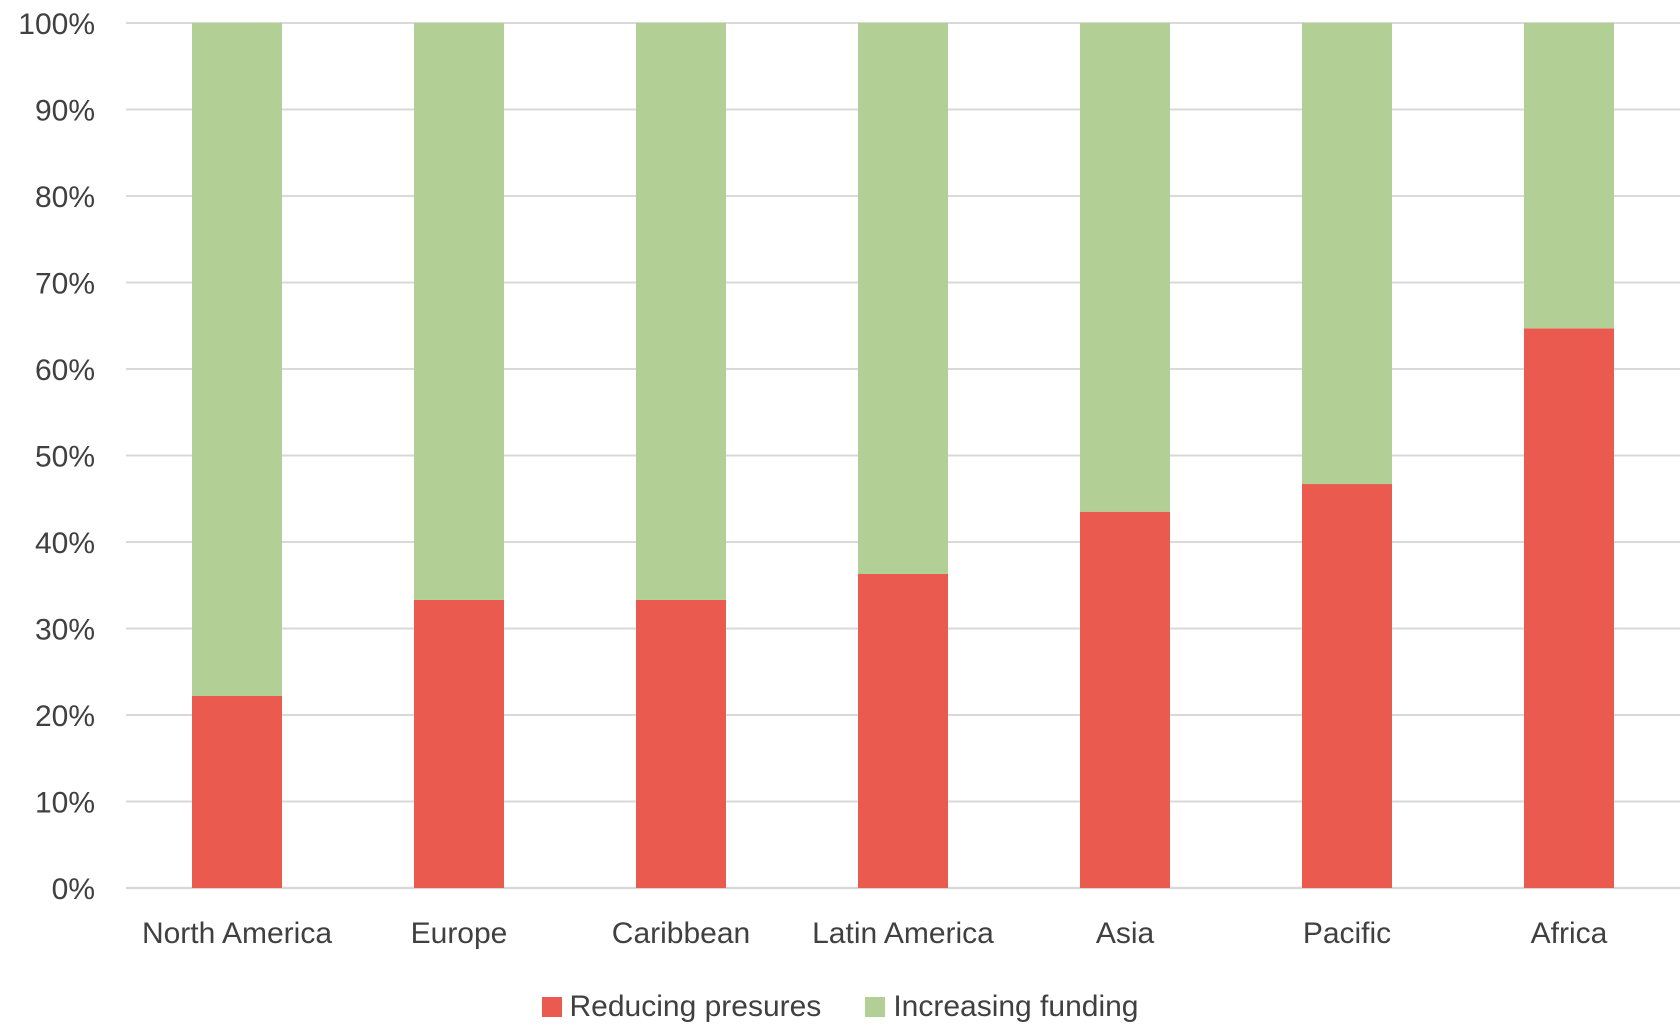 The width and height of the screenshot is (1680, 1031). What do you see at coordinates (1125, 267) in the screenshot?
I see `bar-increasing-funding-asia` at bounding box center [1125, 267].